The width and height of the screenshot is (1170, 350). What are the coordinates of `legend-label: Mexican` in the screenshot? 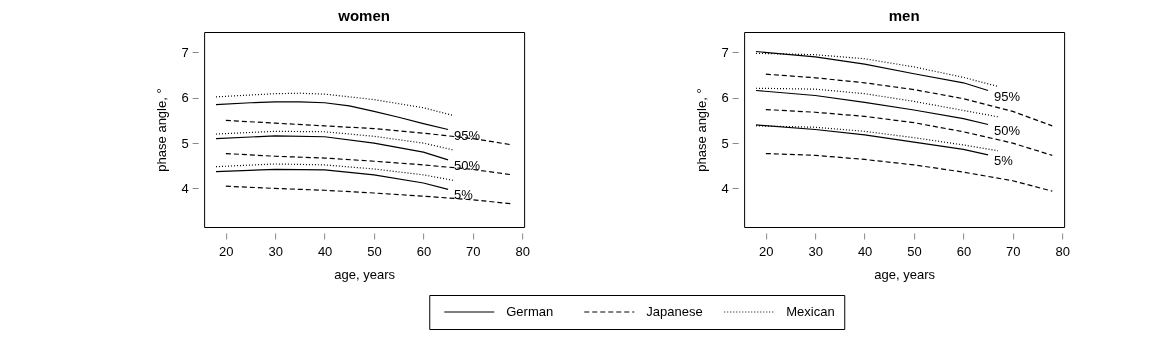 It's located at (810, 311).